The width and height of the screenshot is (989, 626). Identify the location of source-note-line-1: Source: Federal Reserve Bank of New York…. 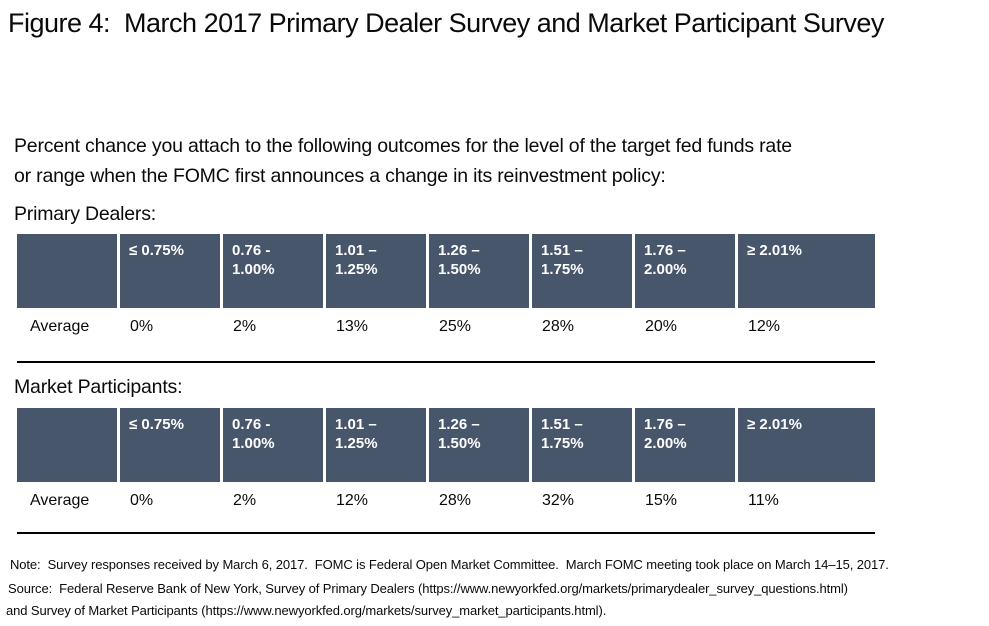
(428, 588).